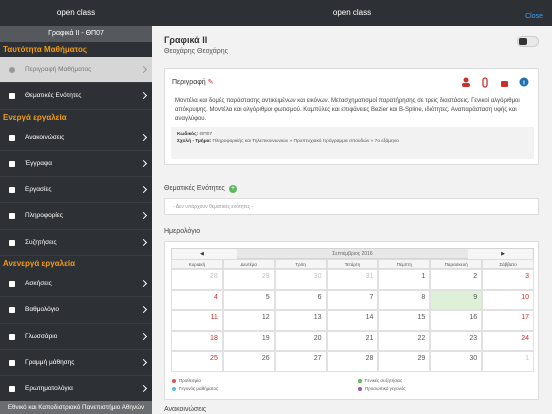  I want to click on legend-item: Προθεσμία, so click(186, 380).